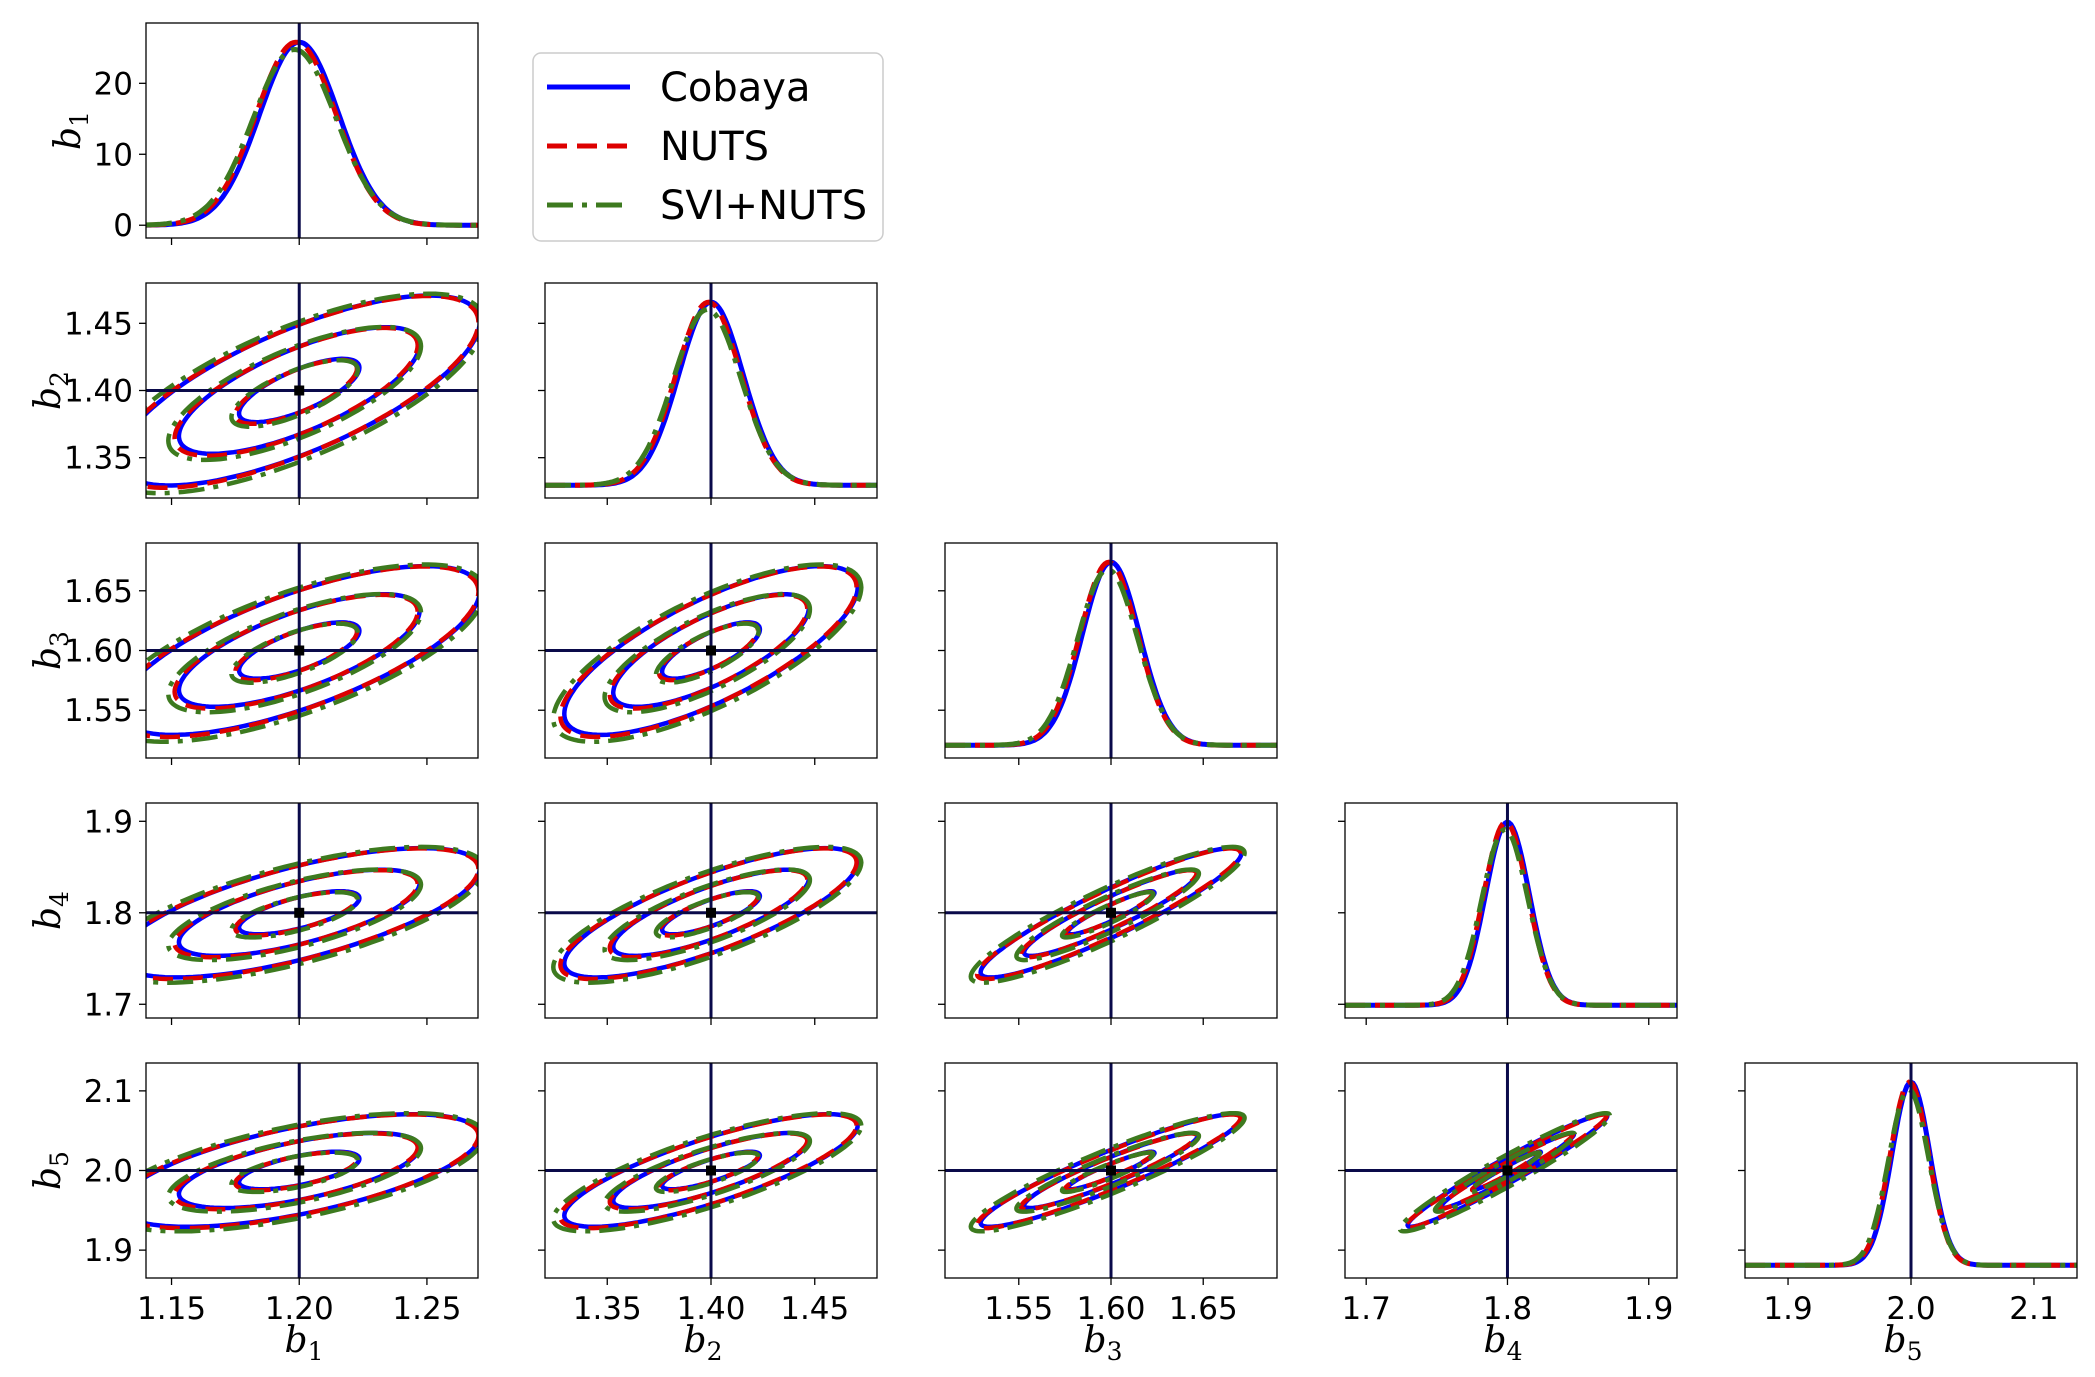 The image size is (2095, 1377). Describe the element at coordinates (98, 392) in the screenshot. I see `y-tick-label: 1.40` at that location.